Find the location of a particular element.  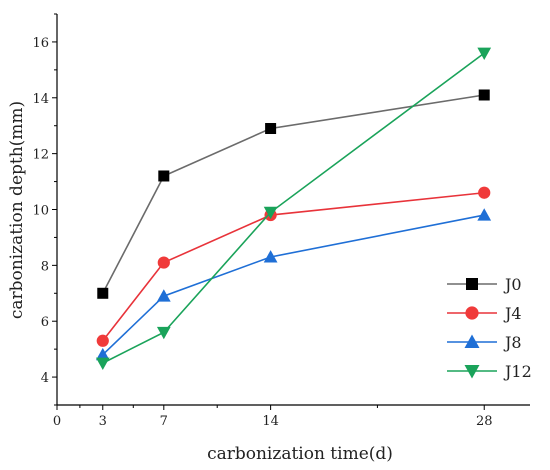

x-tick-label: 0 is located at coordinates (57, 421).